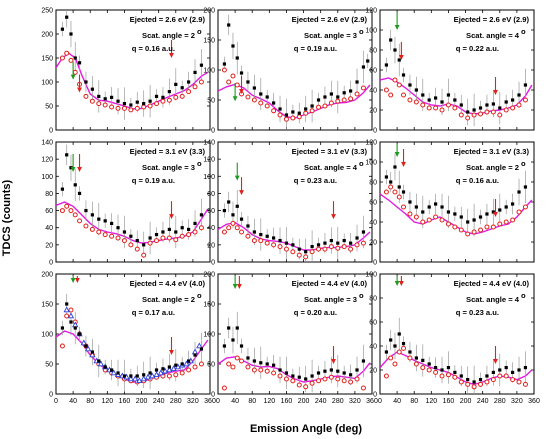 The height and width of the screenshot is (439, 550). Describe the element at coordinates (168, 283) in the screenshot. I see `ejected-energy-label: Ejected = 4.4 eV (4.0)` at that location.